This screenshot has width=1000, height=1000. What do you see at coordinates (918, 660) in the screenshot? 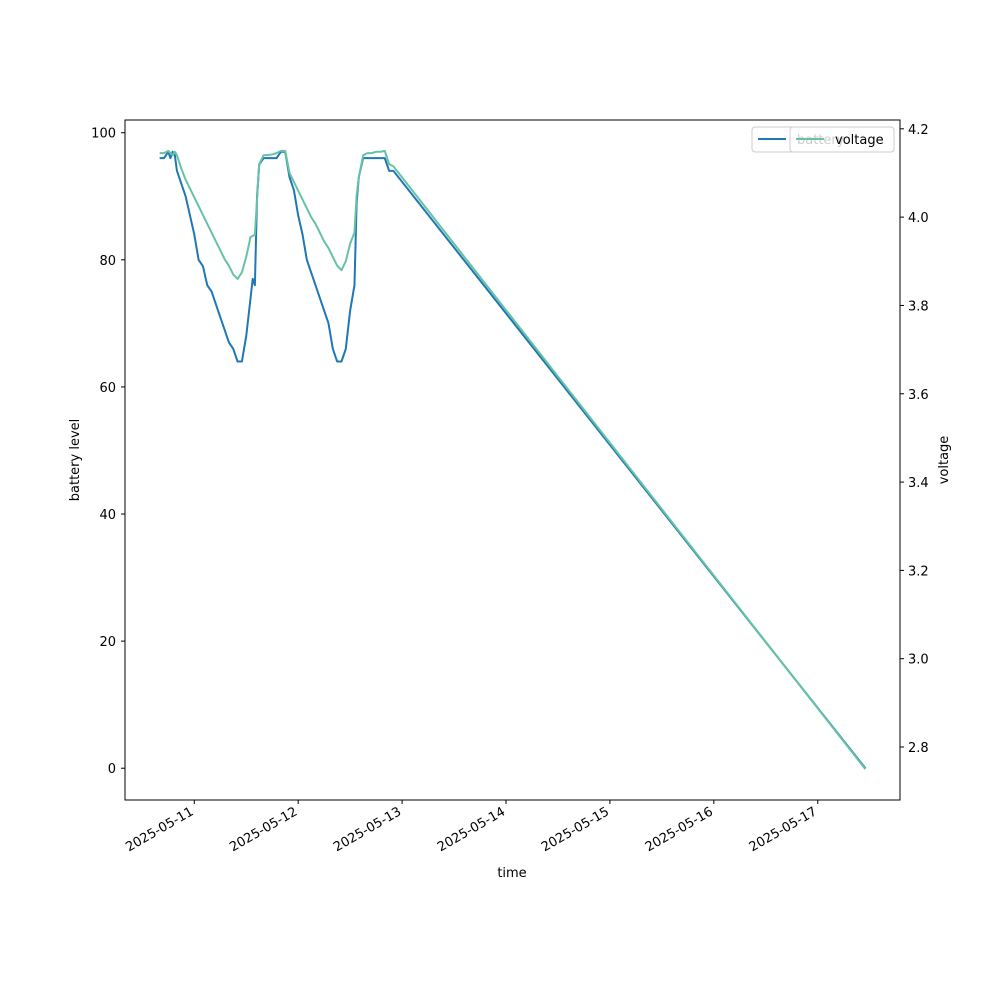
I see `y2-tick-label: 3.0` at bounding box center [918, 660].